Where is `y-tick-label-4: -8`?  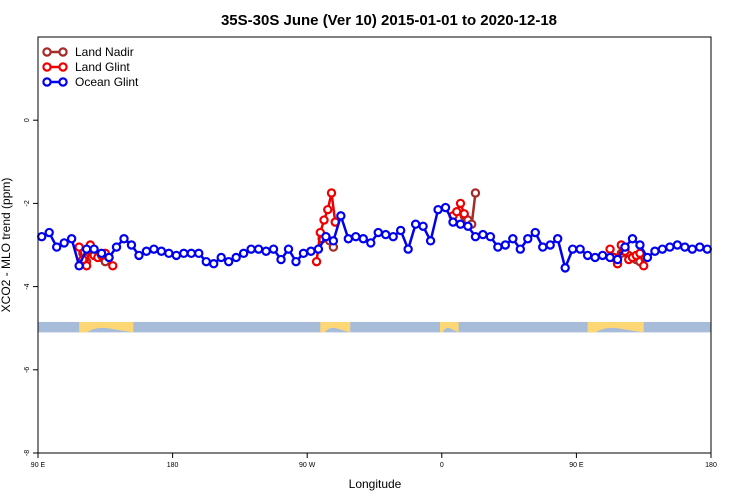
y-tick-label-4: -8 is located at coordinates (27, 453).